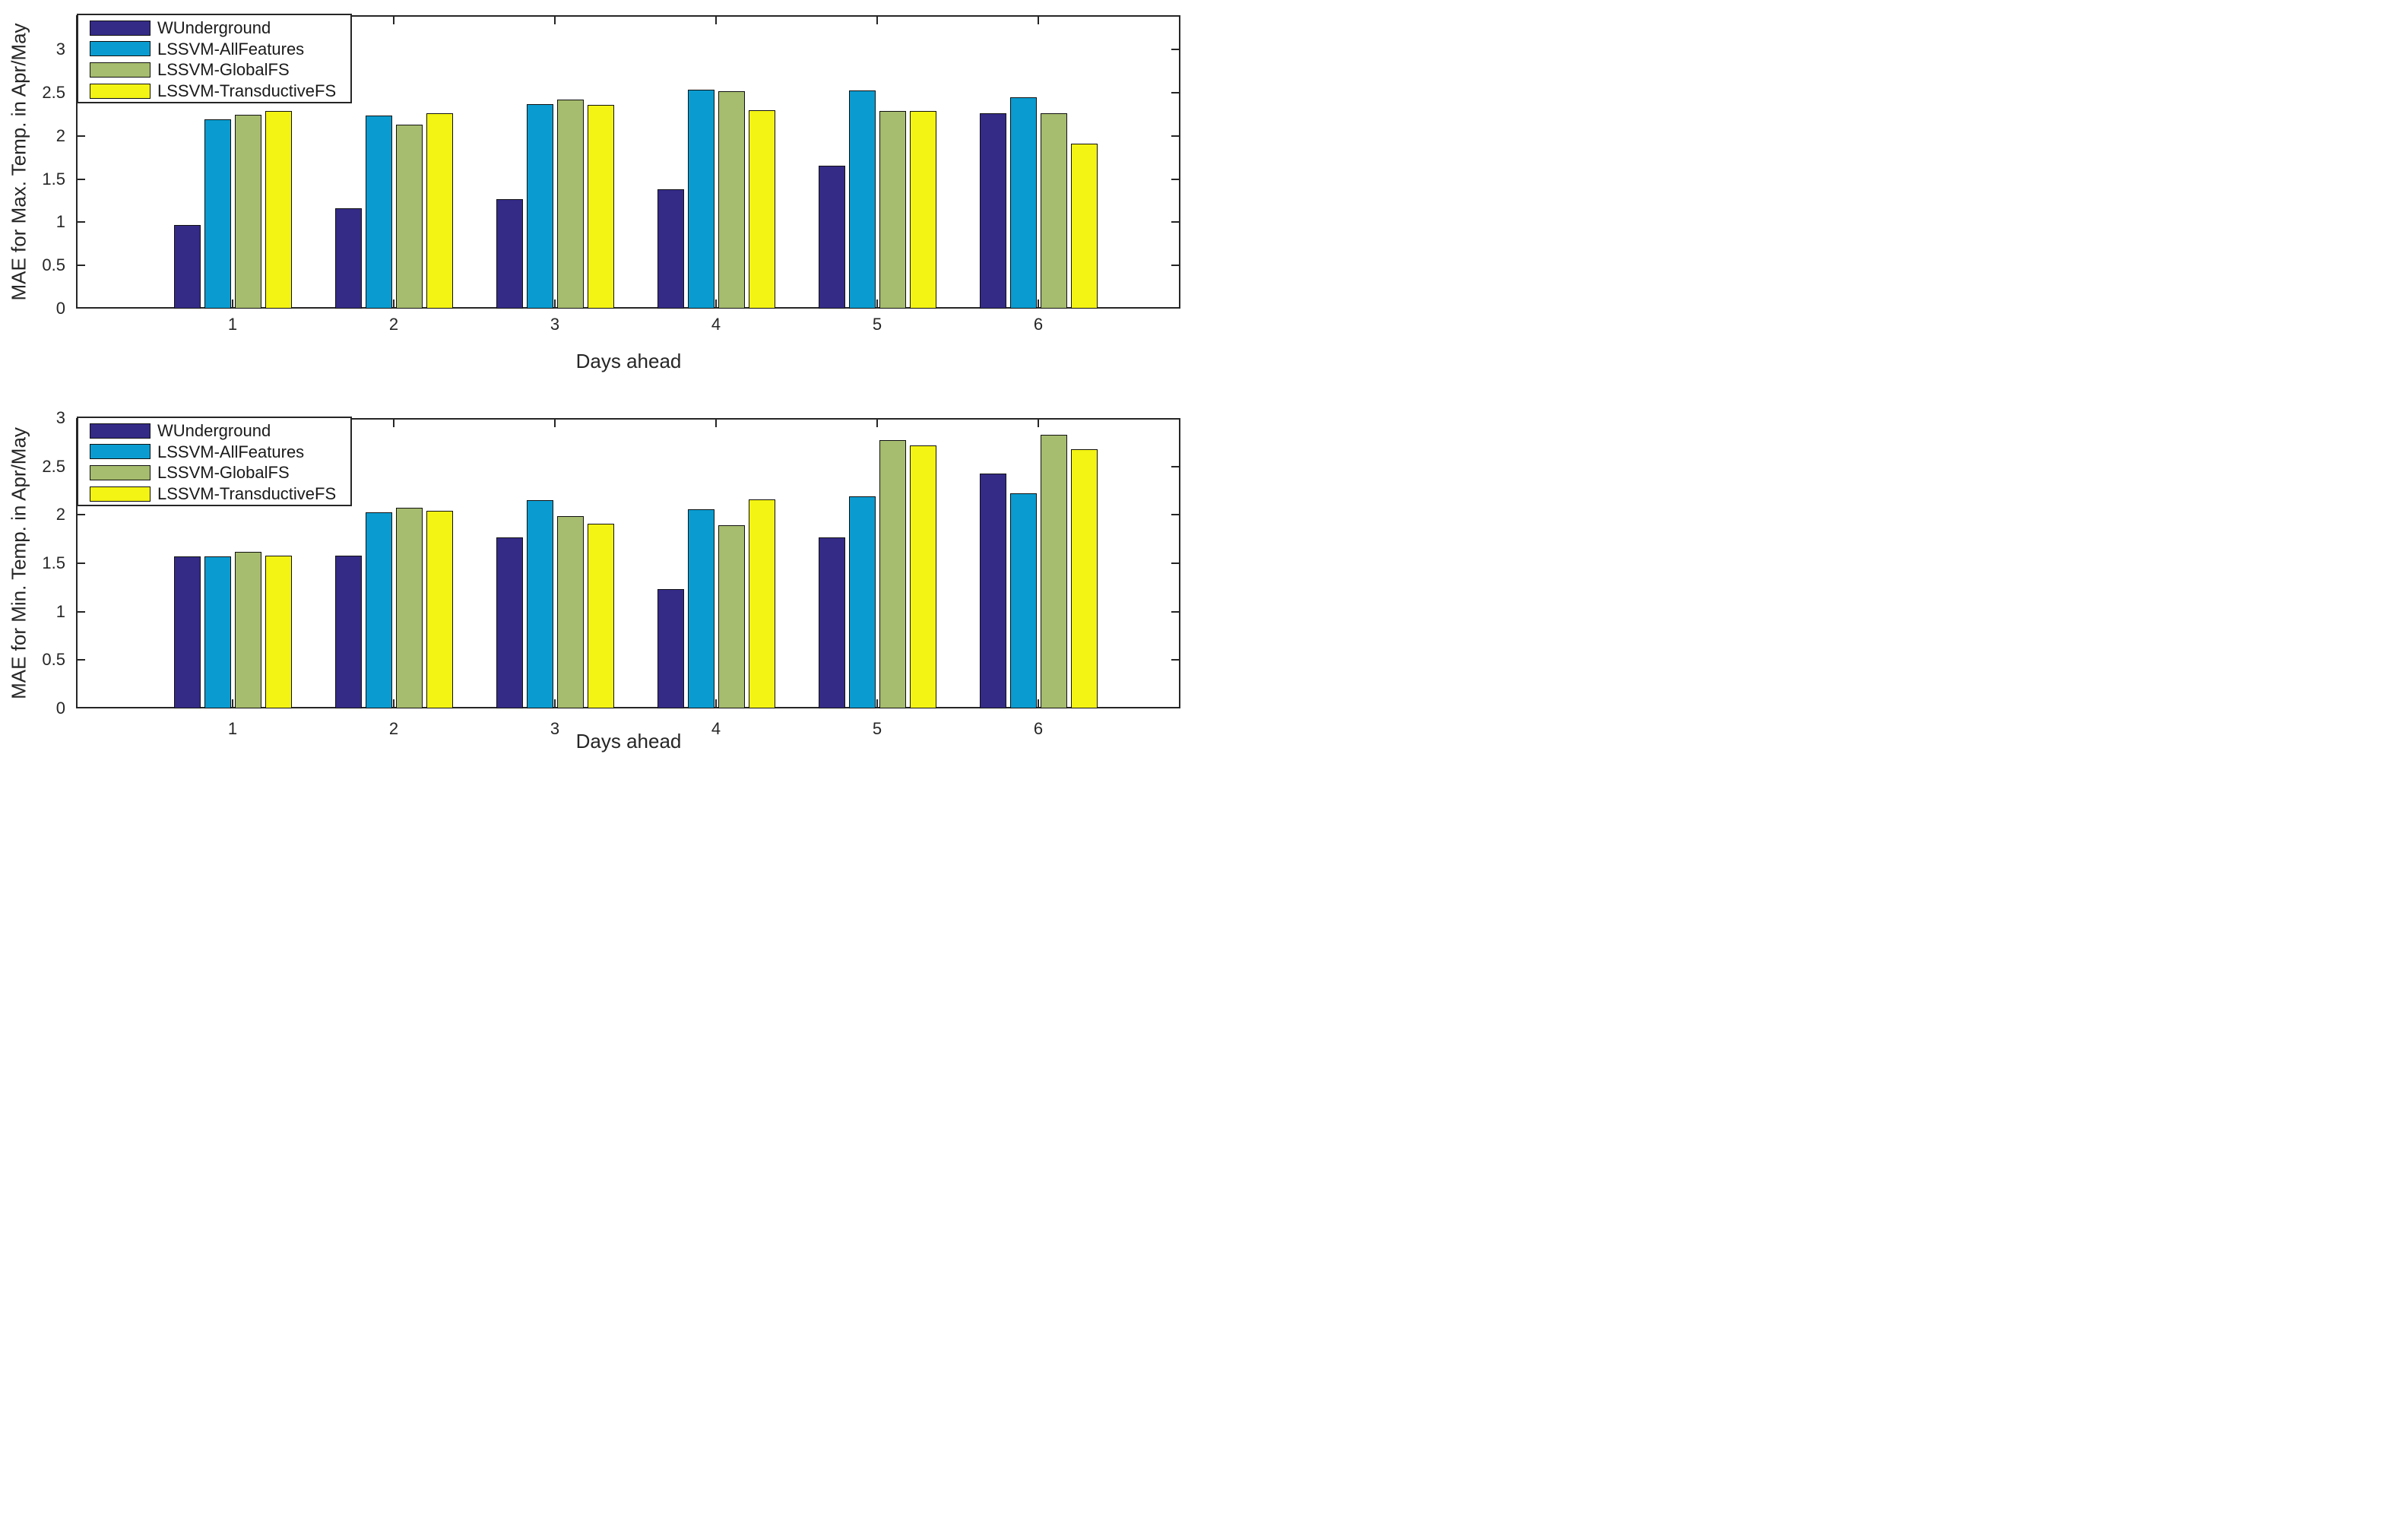 The image size is (2408, 1521). I want to click on plot-area-max-temp, so click(628, 162).